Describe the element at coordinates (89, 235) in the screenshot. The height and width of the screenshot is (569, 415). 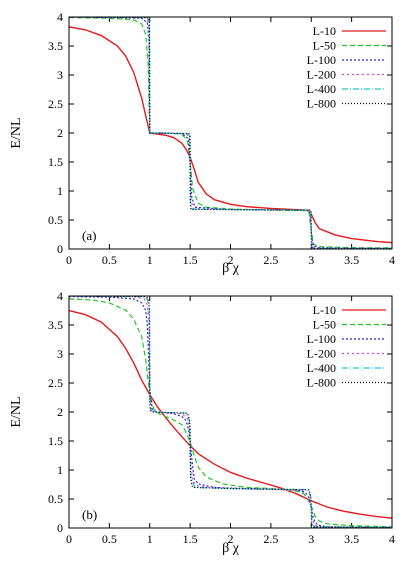
I see `panel-label: (a)` at that location.